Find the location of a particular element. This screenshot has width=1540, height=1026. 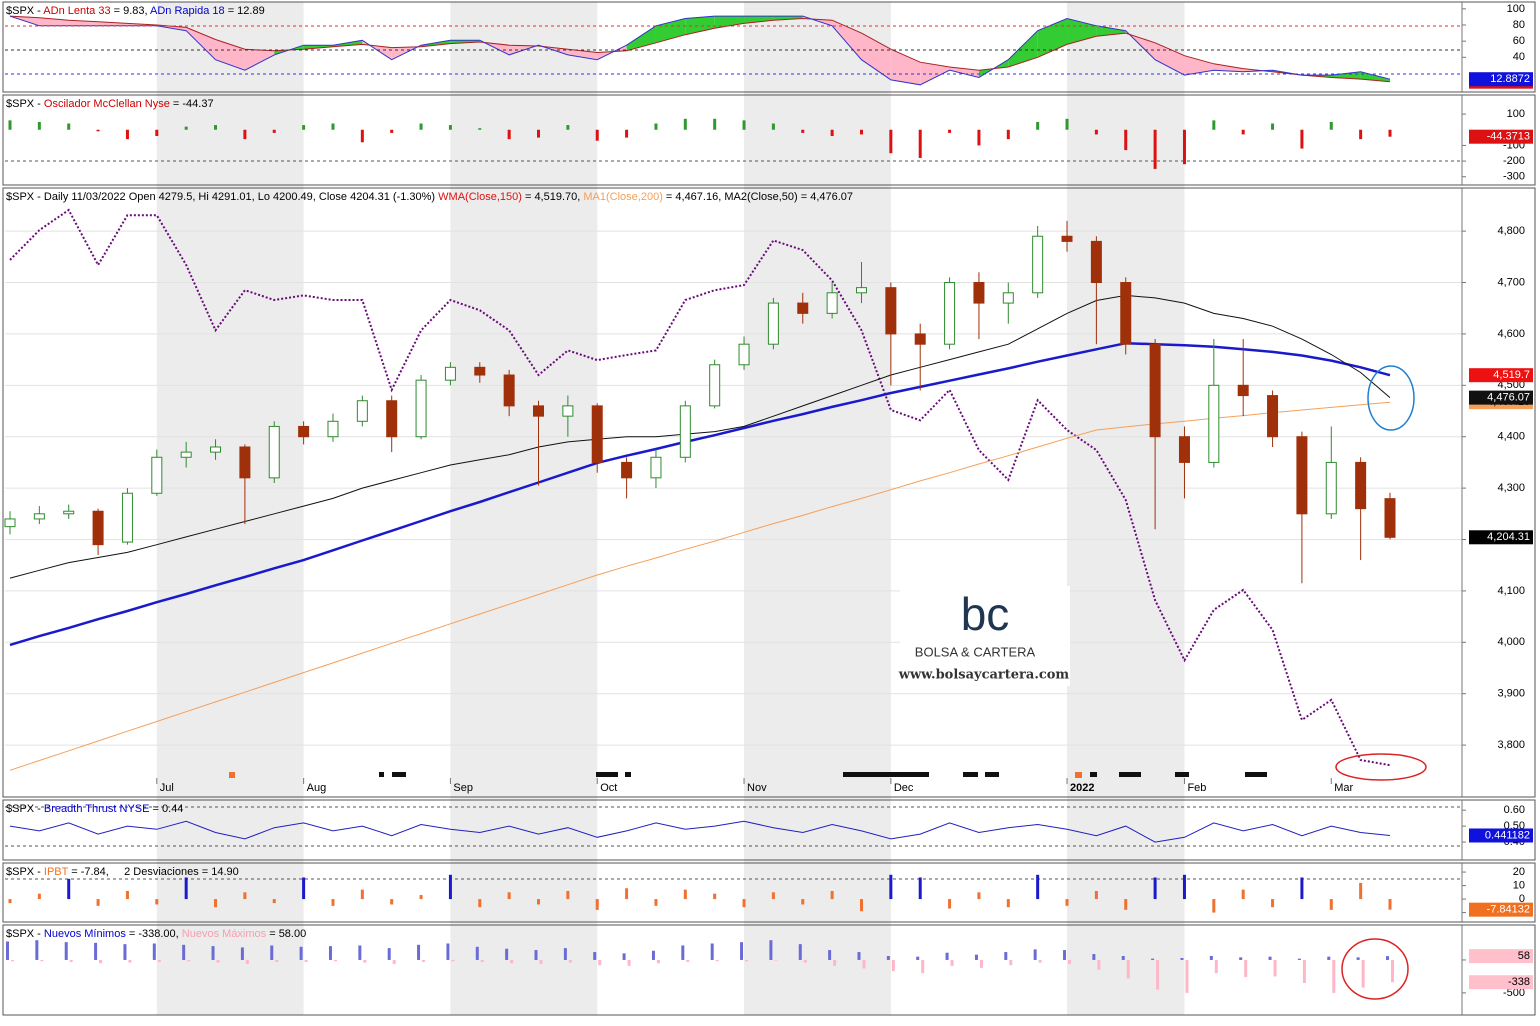

y-tick-label: 20 is located at coordinates (1519, 872).